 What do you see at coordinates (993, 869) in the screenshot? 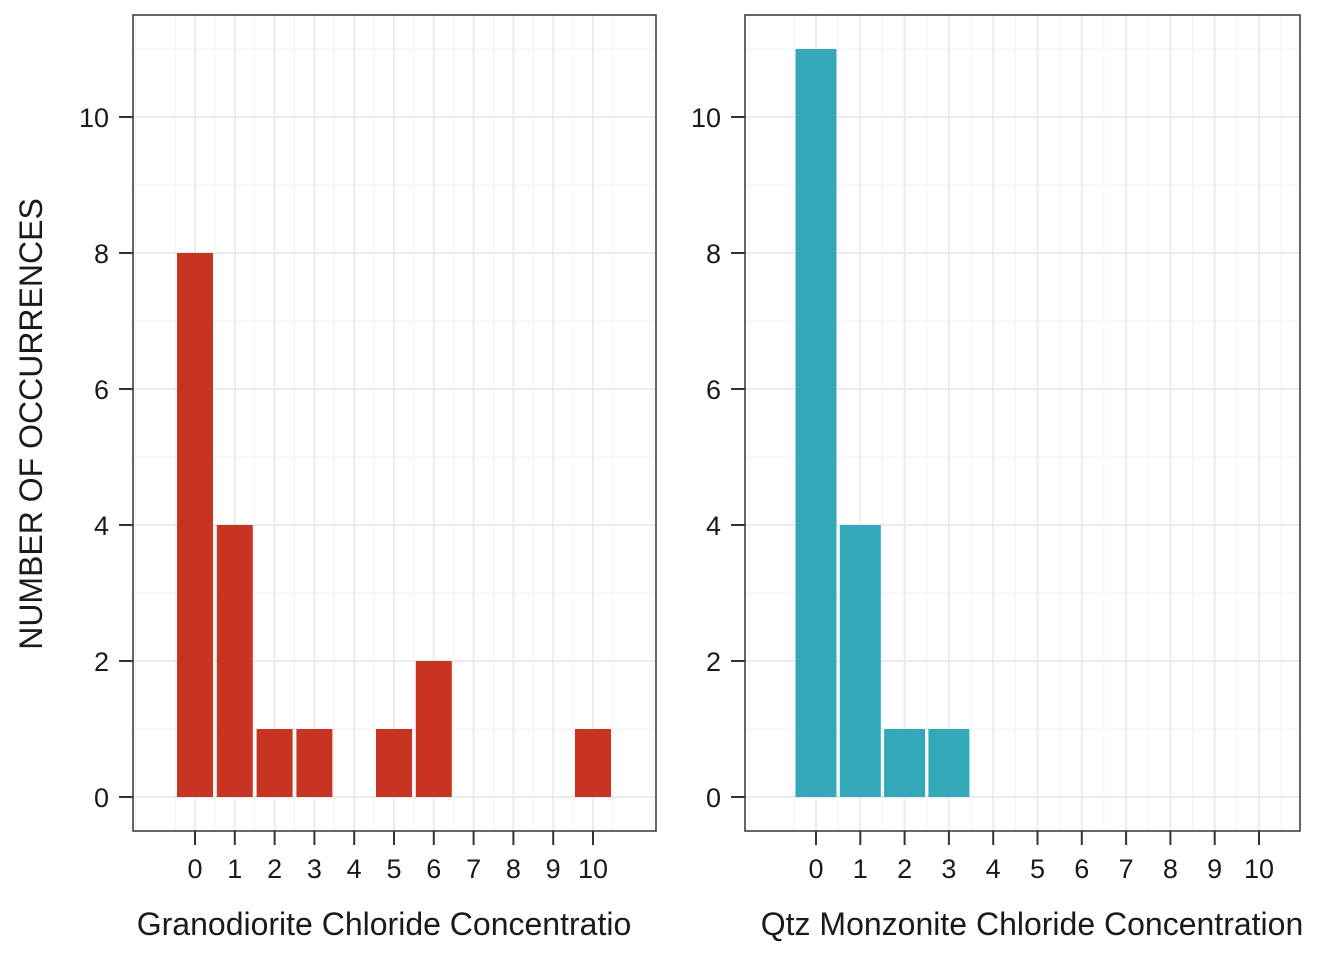
I see `panel-1-x-tick-label: 4` at bounding box center [993, 869].